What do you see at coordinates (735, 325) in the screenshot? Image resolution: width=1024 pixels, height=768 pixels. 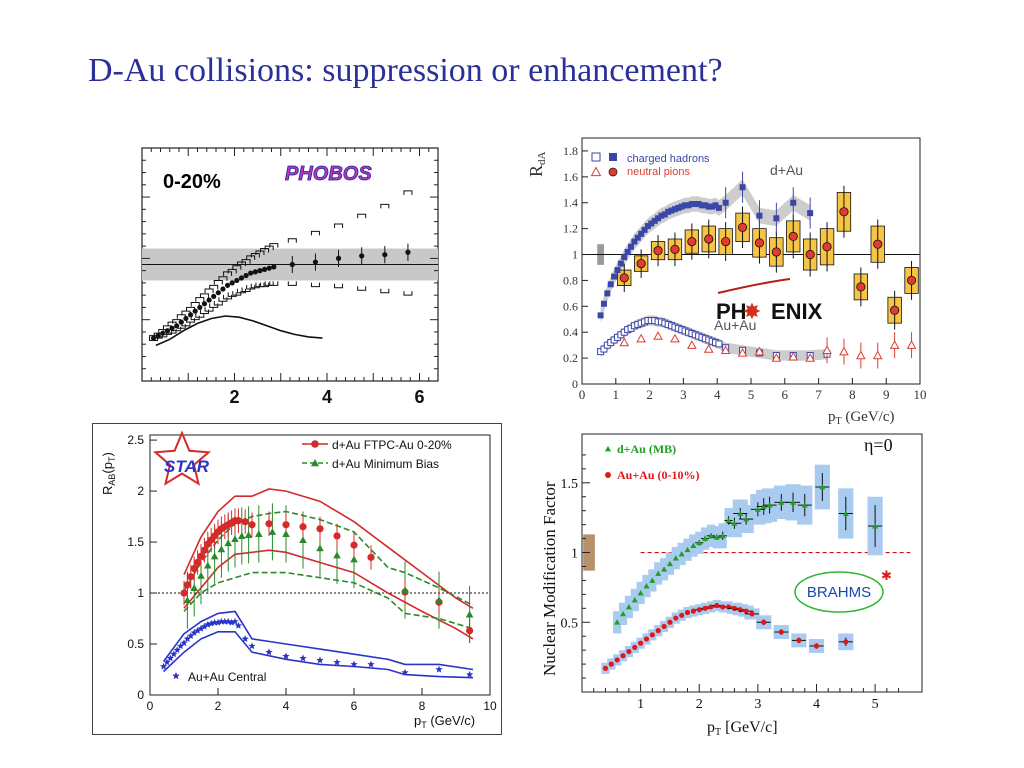 I see `phenix-auau-label: Au+Au` at bounding box center [735, 325].